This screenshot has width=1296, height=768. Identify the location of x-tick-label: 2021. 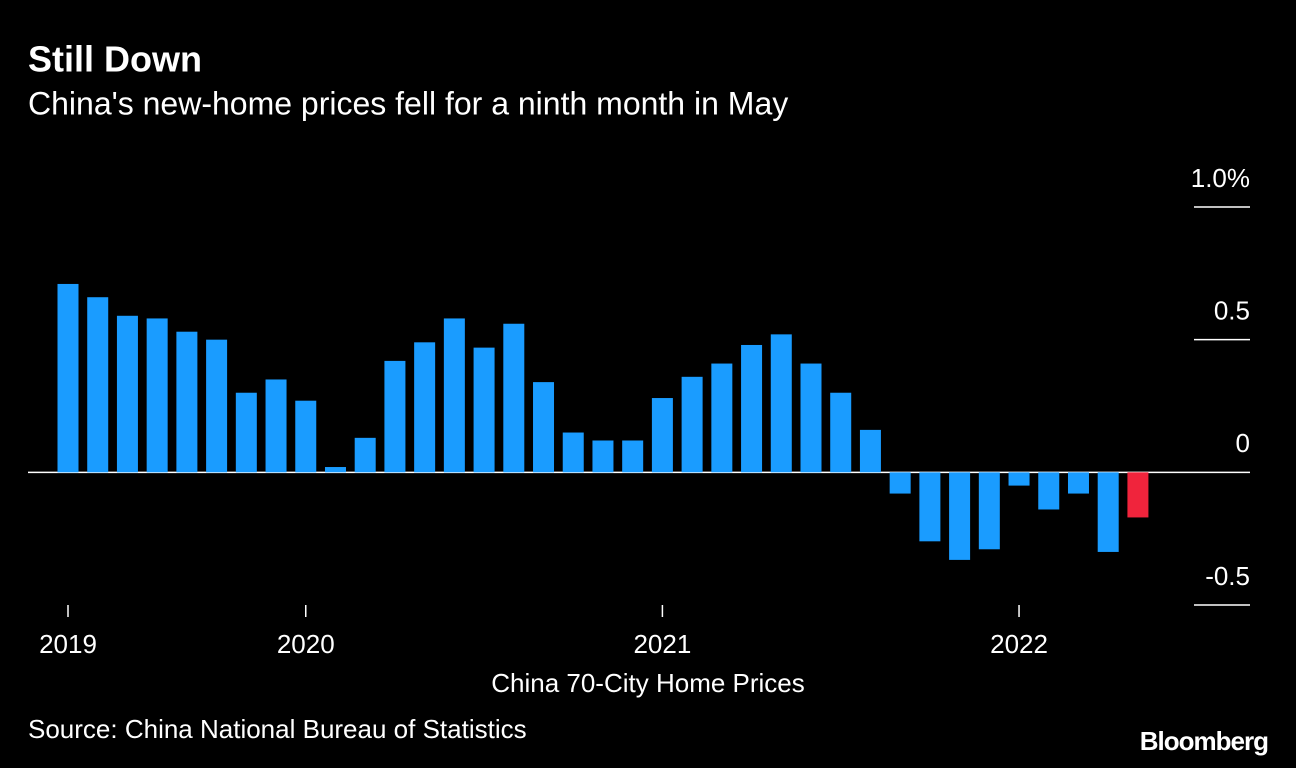
(662, 644).